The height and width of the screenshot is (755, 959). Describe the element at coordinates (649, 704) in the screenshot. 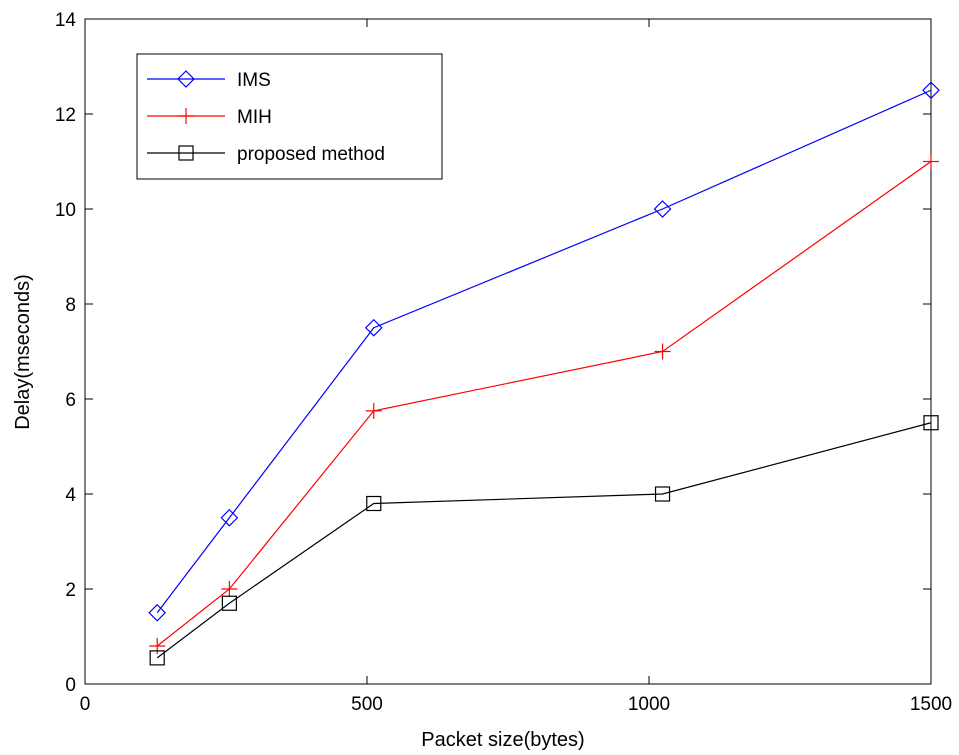

I see `x-tick-label: 1000` at that location.